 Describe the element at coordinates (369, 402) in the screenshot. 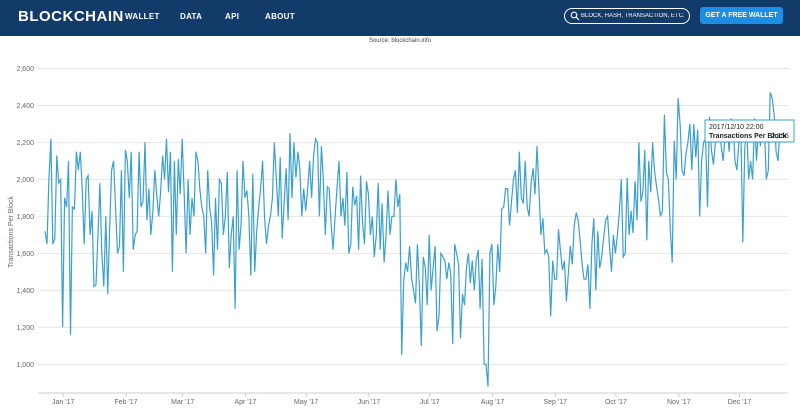

I see `x-tick-label: Jun '17` at that location.